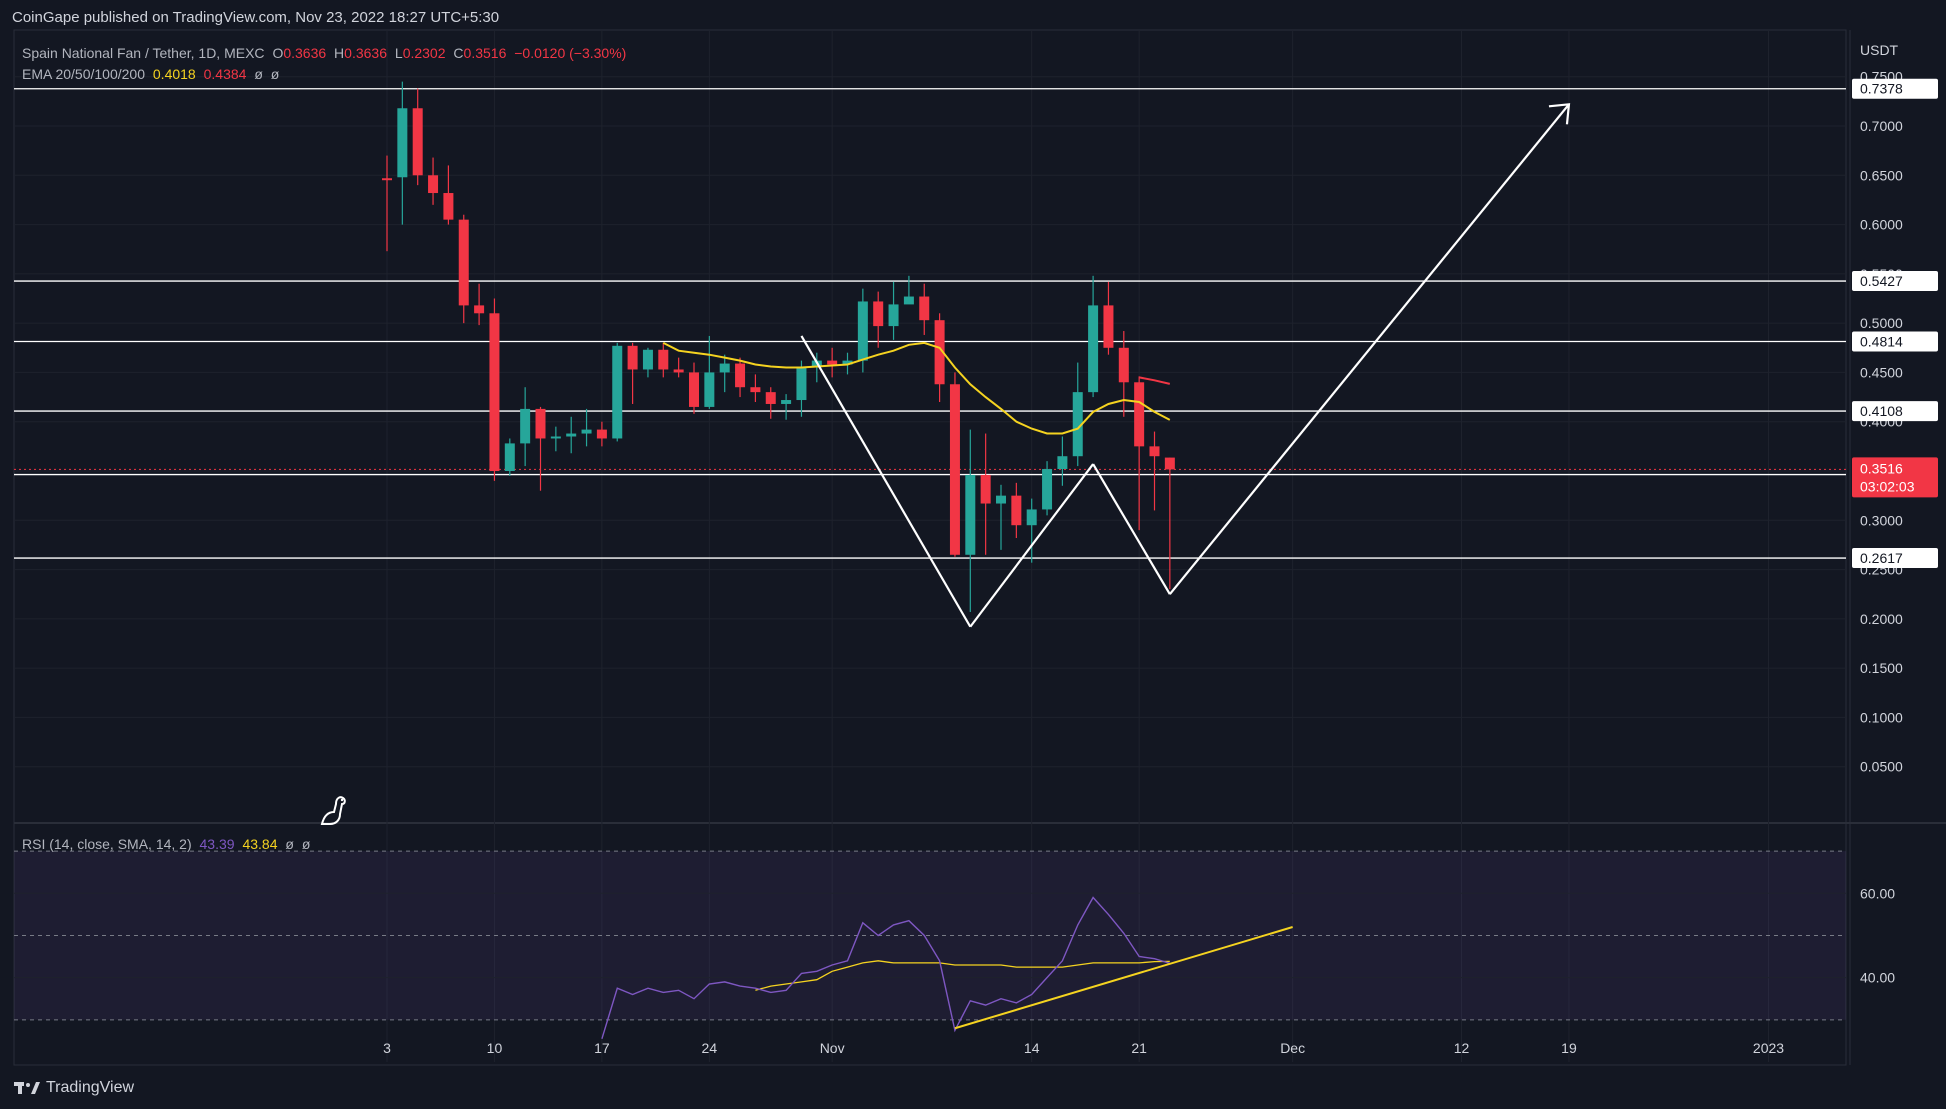 The image size is (1946, 1109). I want to click on rsi-line, so click(886, 968).